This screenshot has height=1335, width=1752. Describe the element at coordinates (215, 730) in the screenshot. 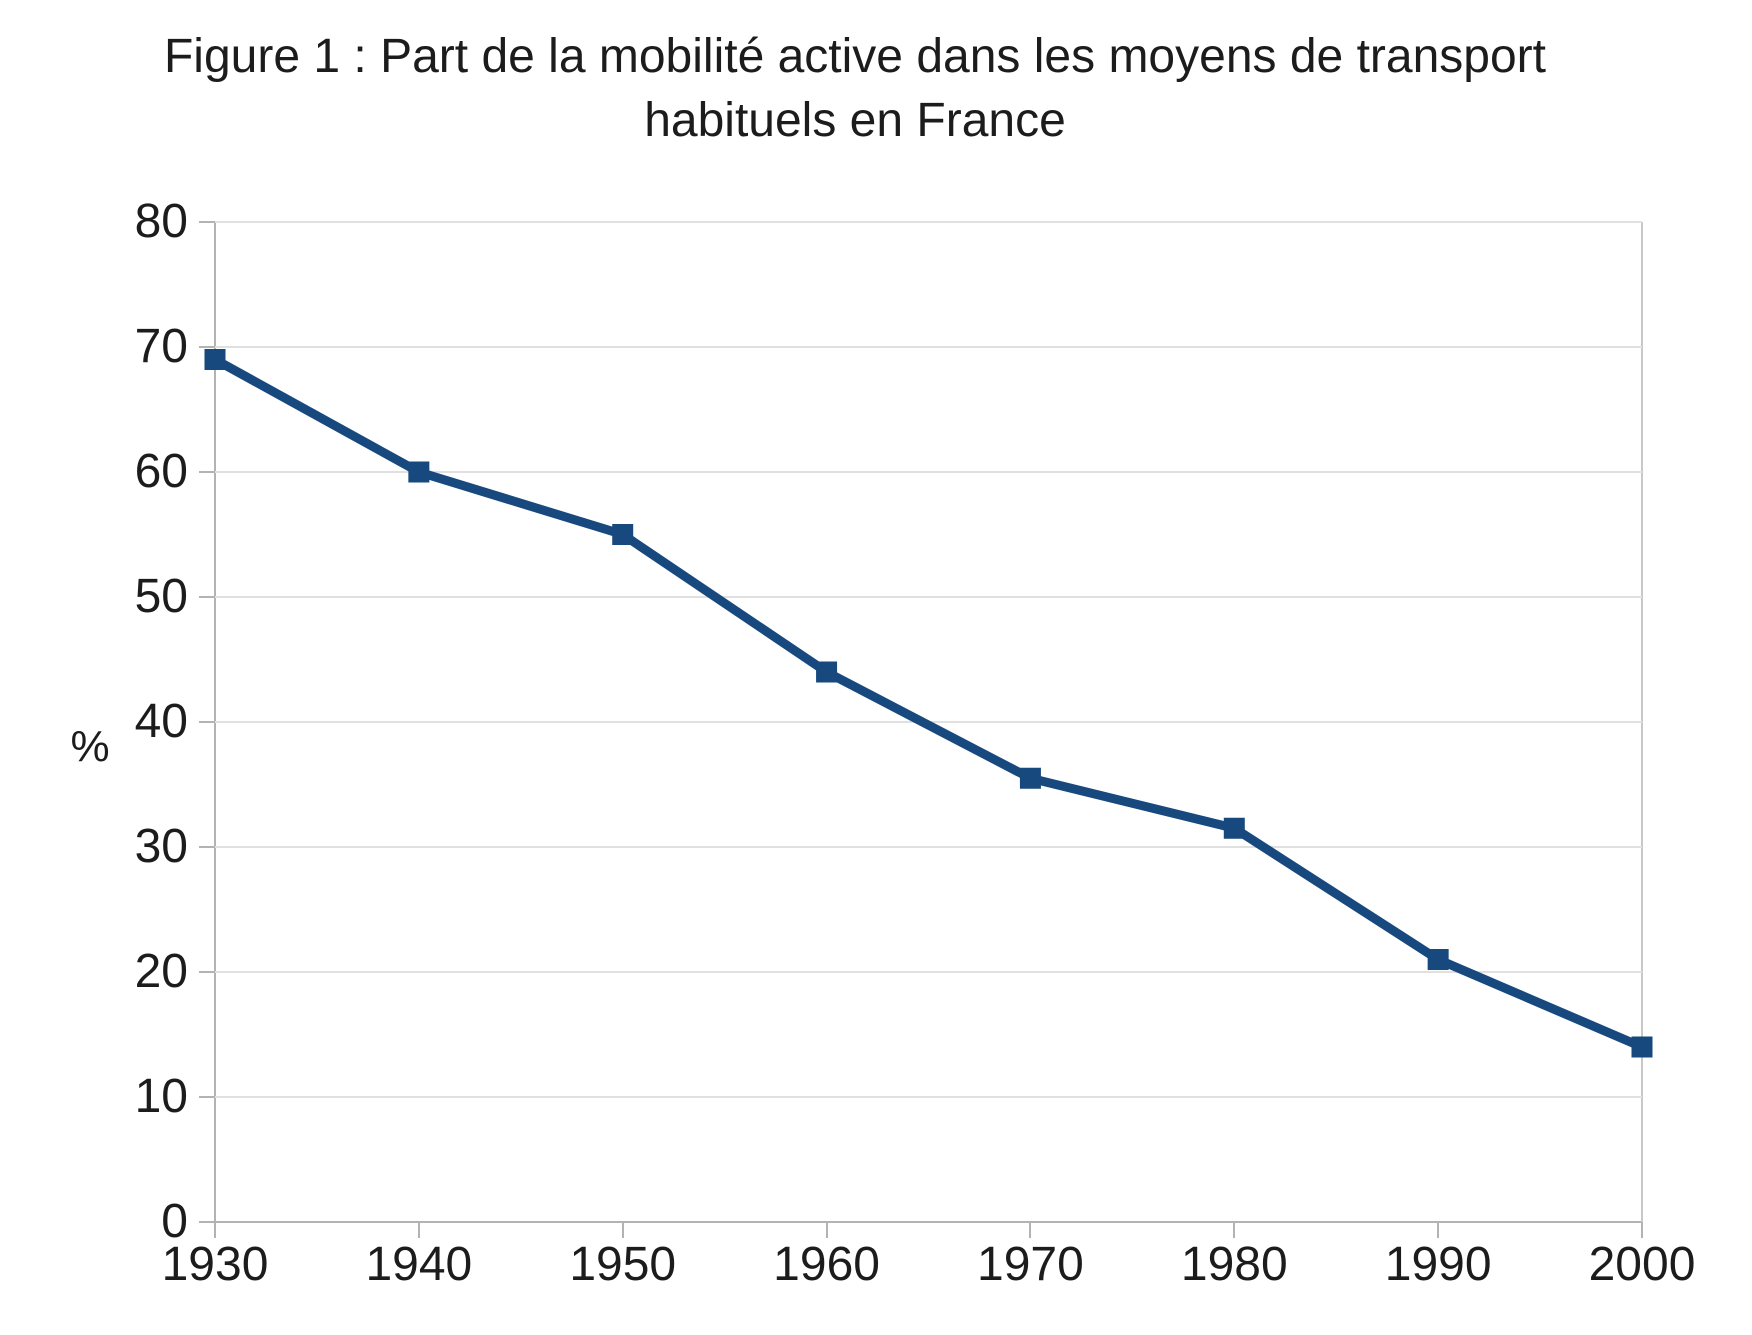

I see `y-axis-line` at that location.